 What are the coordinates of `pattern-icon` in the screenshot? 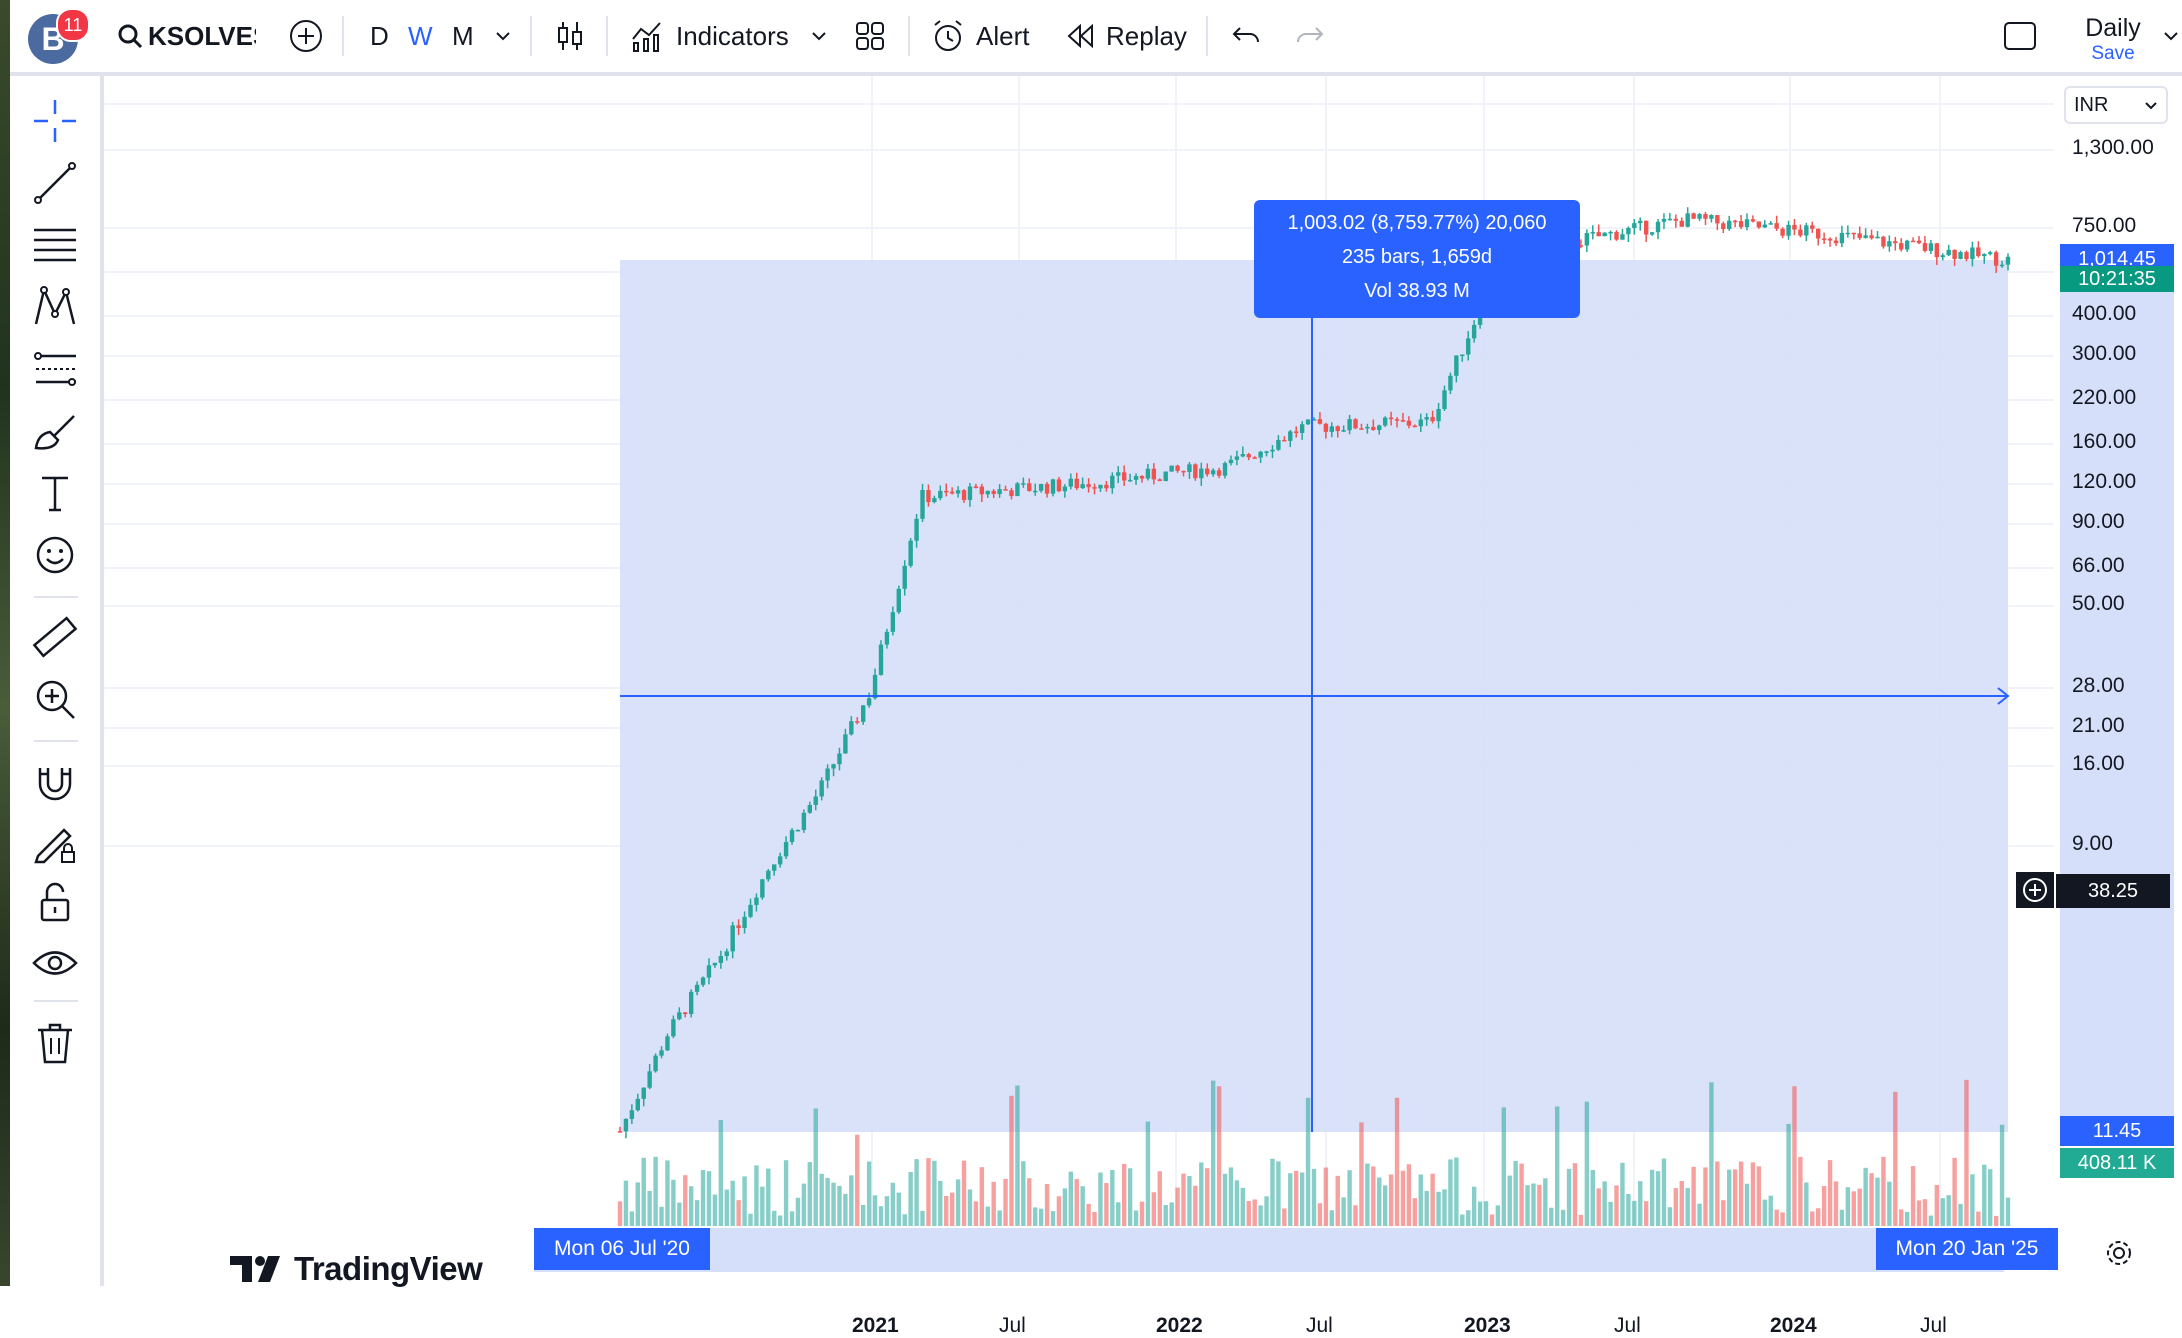 It's located at (55, 307).